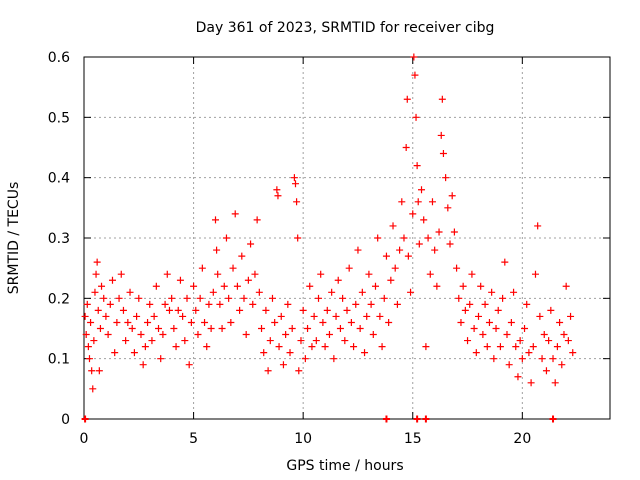 The width and height of the screenshot is (640, 480). What do you see at coordinates (59, 58) in the screenshot?
I see `y-tick-label: 0.6` at bounding box center [59, 58].